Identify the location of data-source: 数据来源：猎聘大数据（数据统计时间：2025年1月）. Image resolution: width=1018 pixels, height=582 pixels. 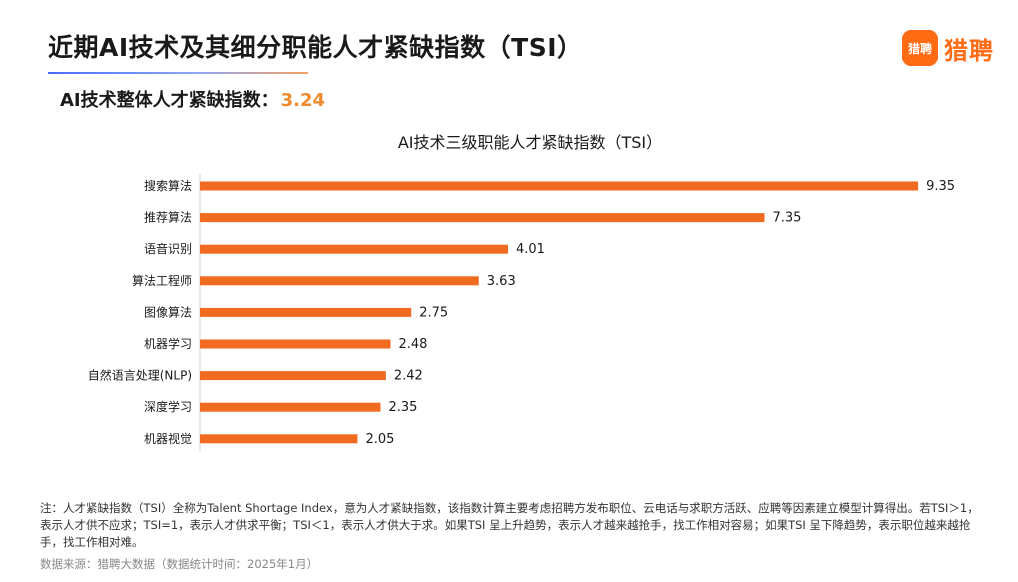
(179, 564).